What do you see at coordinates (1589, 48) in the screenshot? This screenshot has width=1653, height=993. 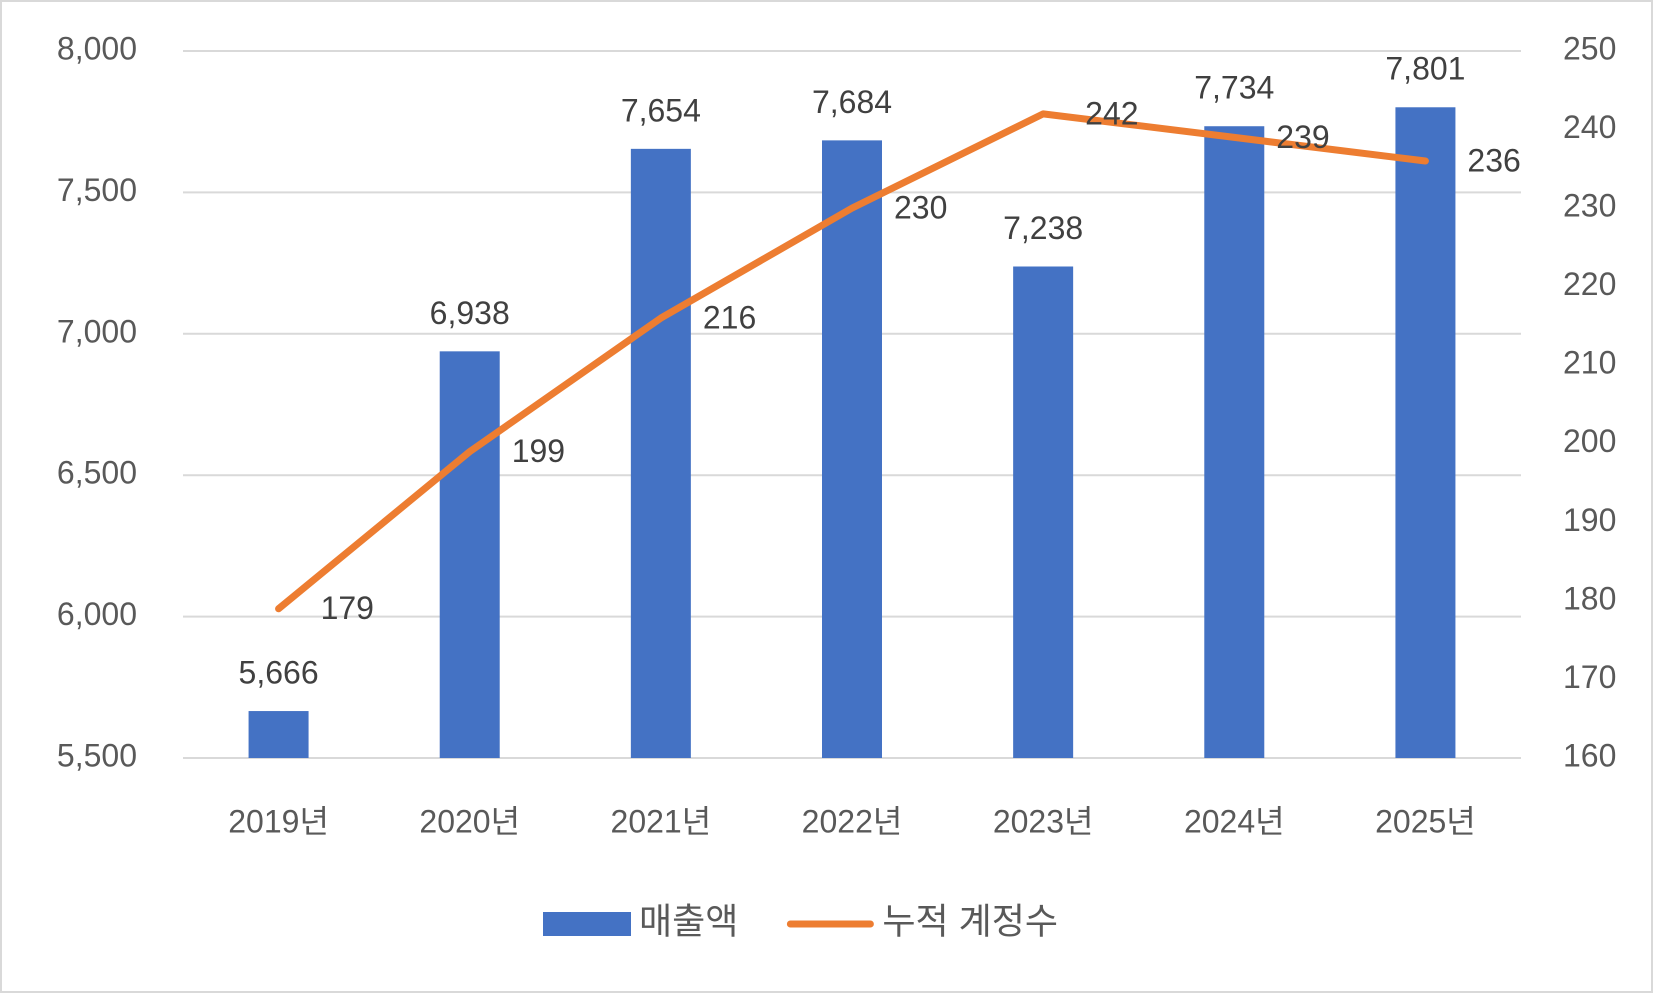 I see `y2-tick-label: 250` at bounding box center [1589, 48].